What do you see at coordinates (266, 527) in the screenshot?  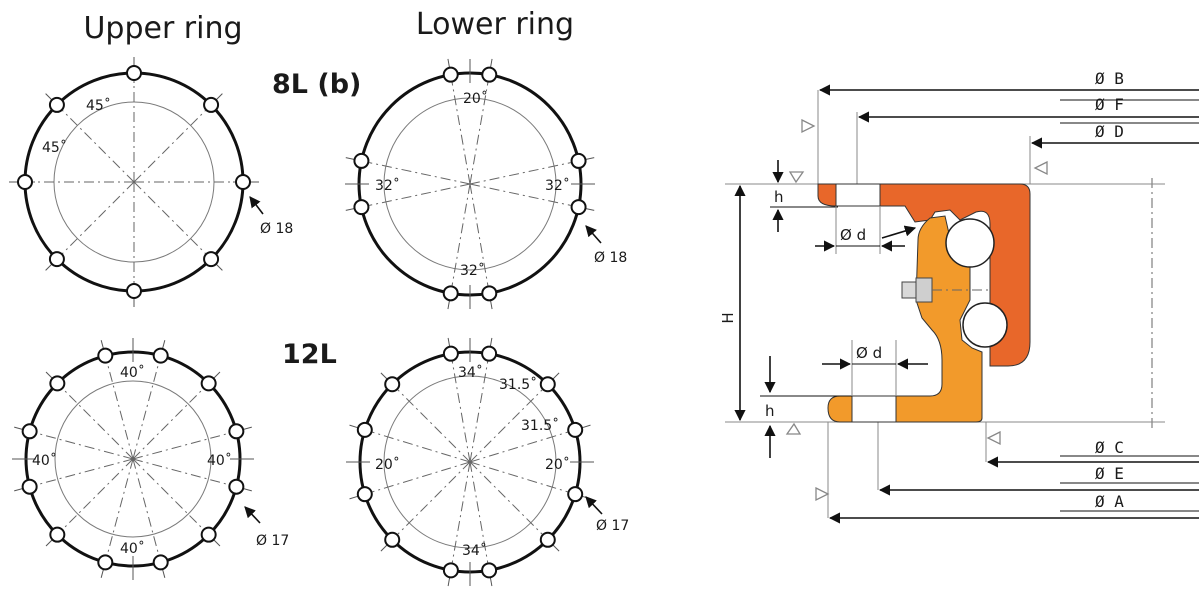 I see `hole-callout: Ø 17` at bounding box center [266, 527].